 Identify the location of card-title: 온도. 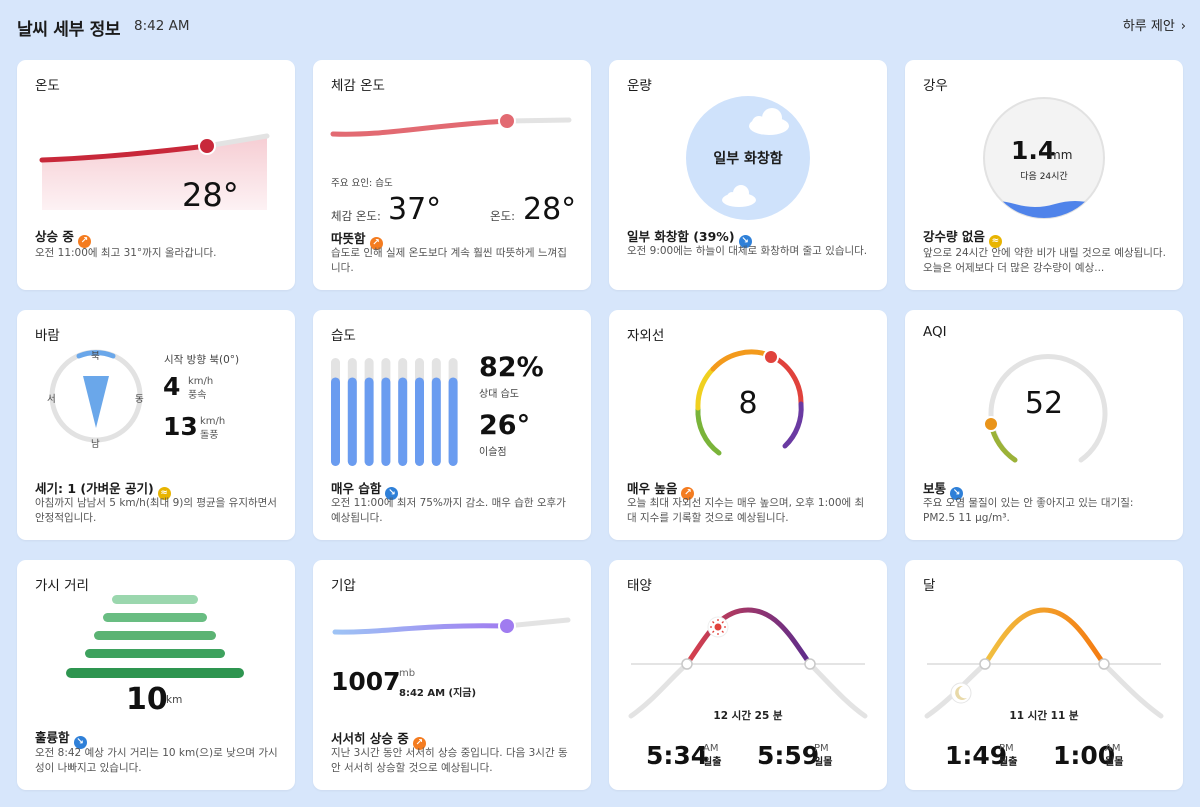
(47, 86).